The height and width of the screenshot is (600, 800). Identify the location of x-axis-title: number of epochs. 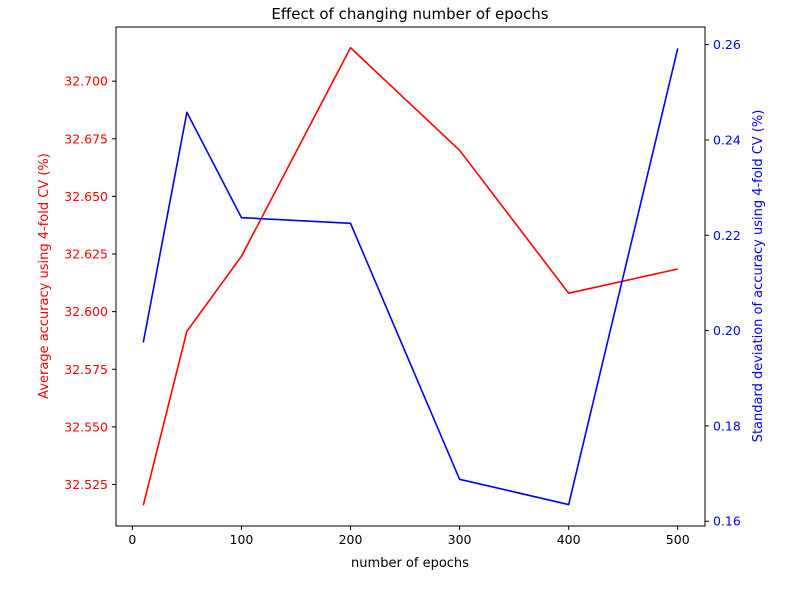
(410, 563).